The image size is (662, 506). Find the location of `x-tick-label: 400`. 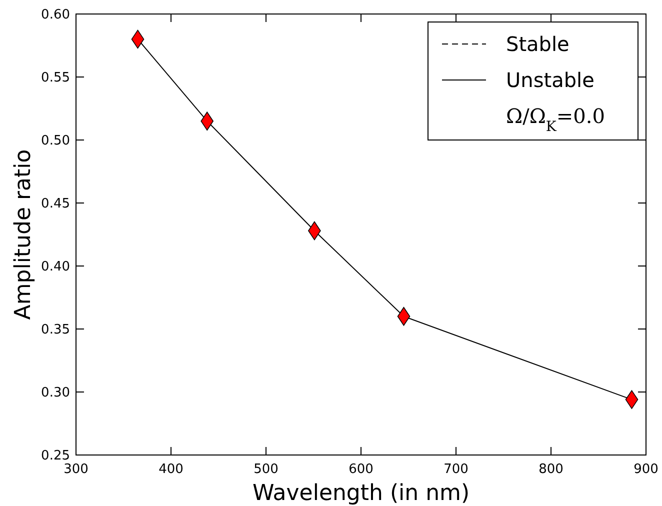

x-tick-label: 400 is located at coordinates (171, 469).